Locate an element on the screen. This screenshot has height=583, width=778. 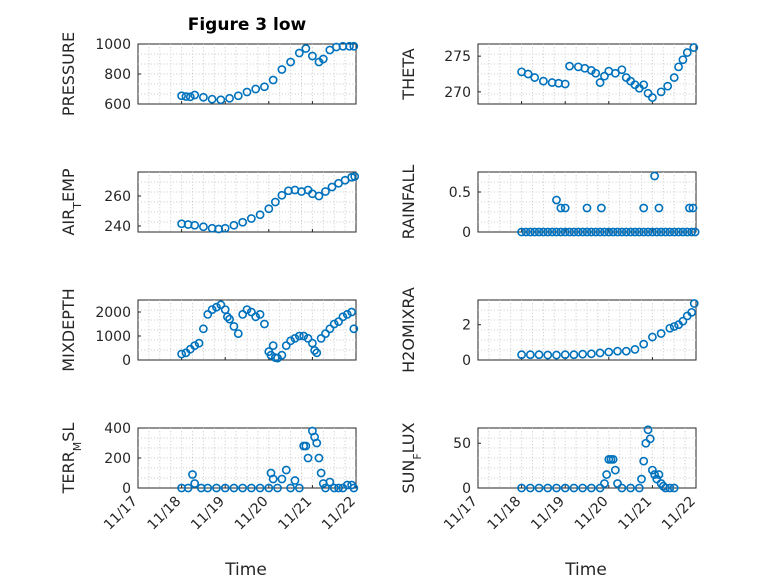
y-tick-label: 600 is located at coordinates (117, 105).